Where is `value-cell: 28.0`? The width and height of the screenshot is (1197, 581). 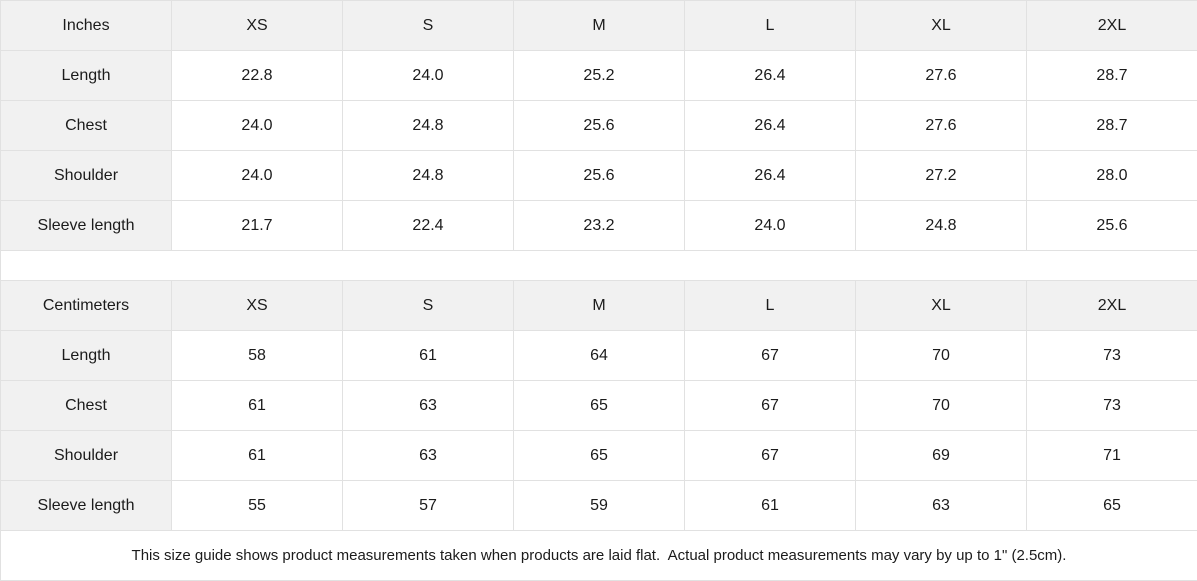 value-cell: 28.0 is located at coordinates (1112, 176).